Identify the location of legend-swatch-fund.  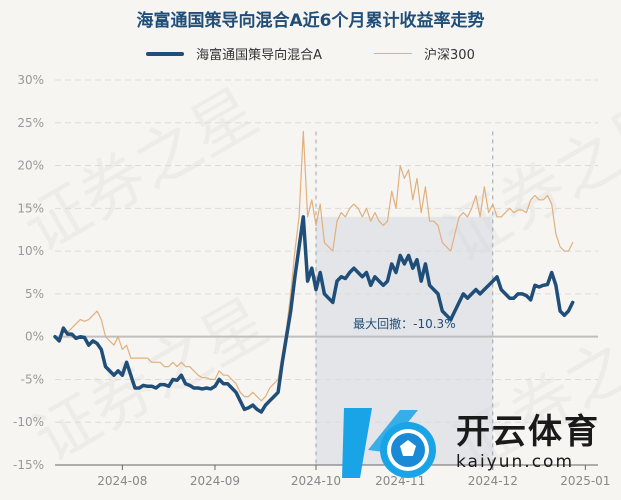
(165, 53).